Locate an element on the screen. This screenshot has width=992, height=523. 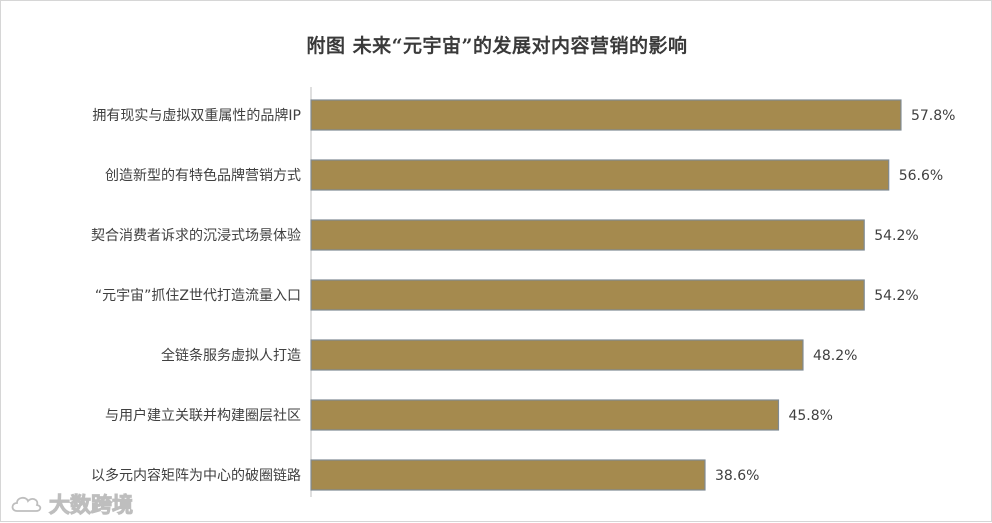
category-label-4: “元宇宙”抓住Z世代打造流量入口 is located at coordinates (198, 295).